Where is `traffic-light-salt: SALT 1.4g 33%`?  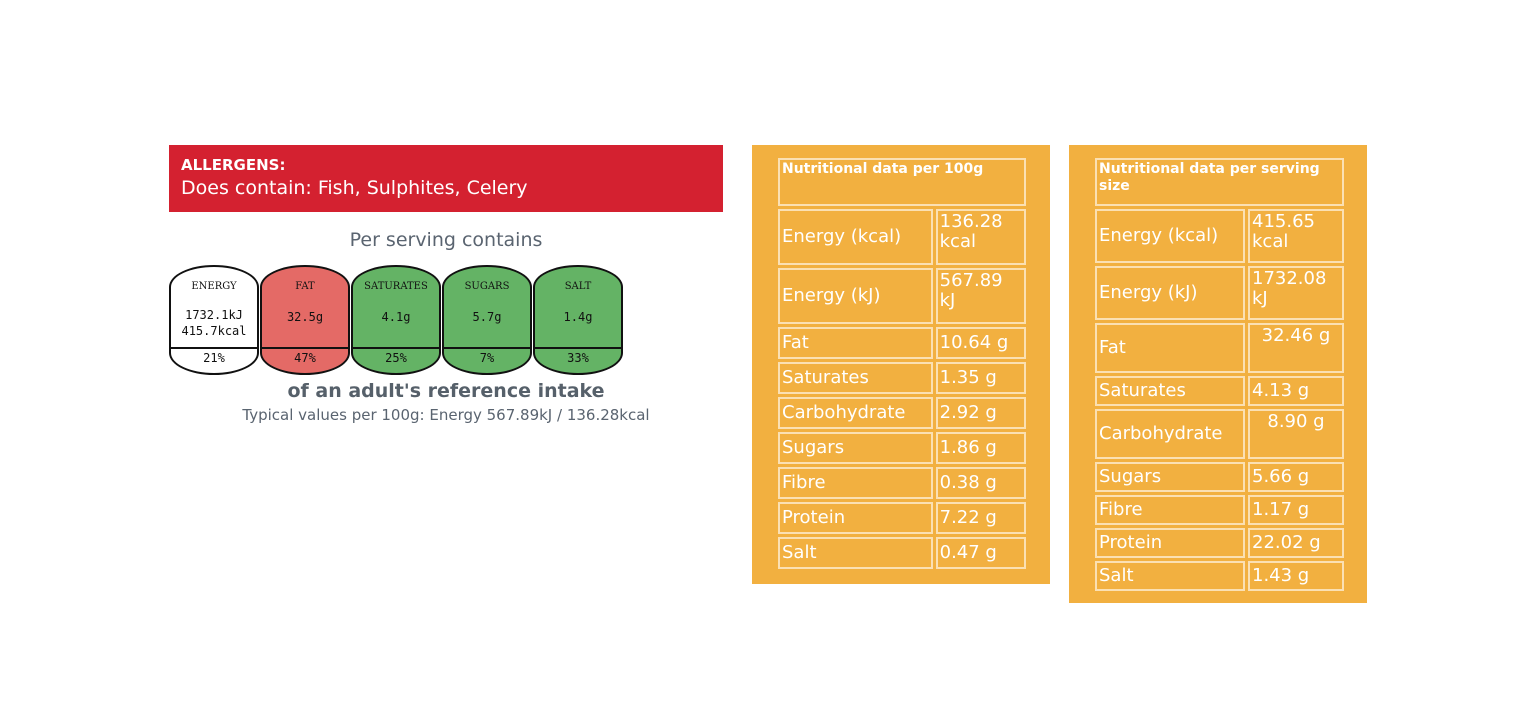 traffic-light-salt: SALT 1.4g 33% is located at coordinates (578, 320).